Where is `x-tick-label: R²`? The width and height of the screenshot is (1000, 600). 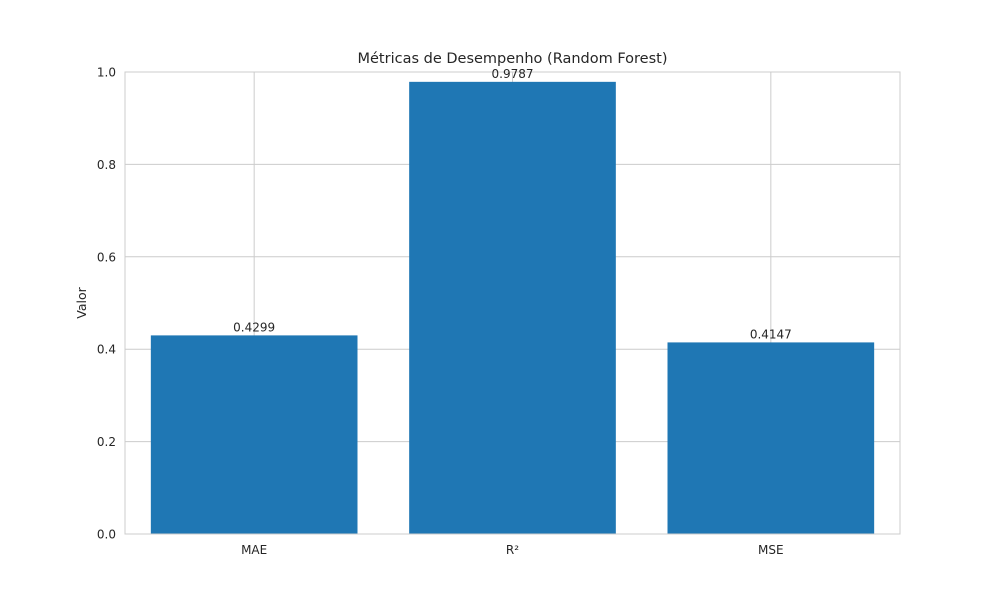
x-tick-label: R² is located at coordinates (512, 550).